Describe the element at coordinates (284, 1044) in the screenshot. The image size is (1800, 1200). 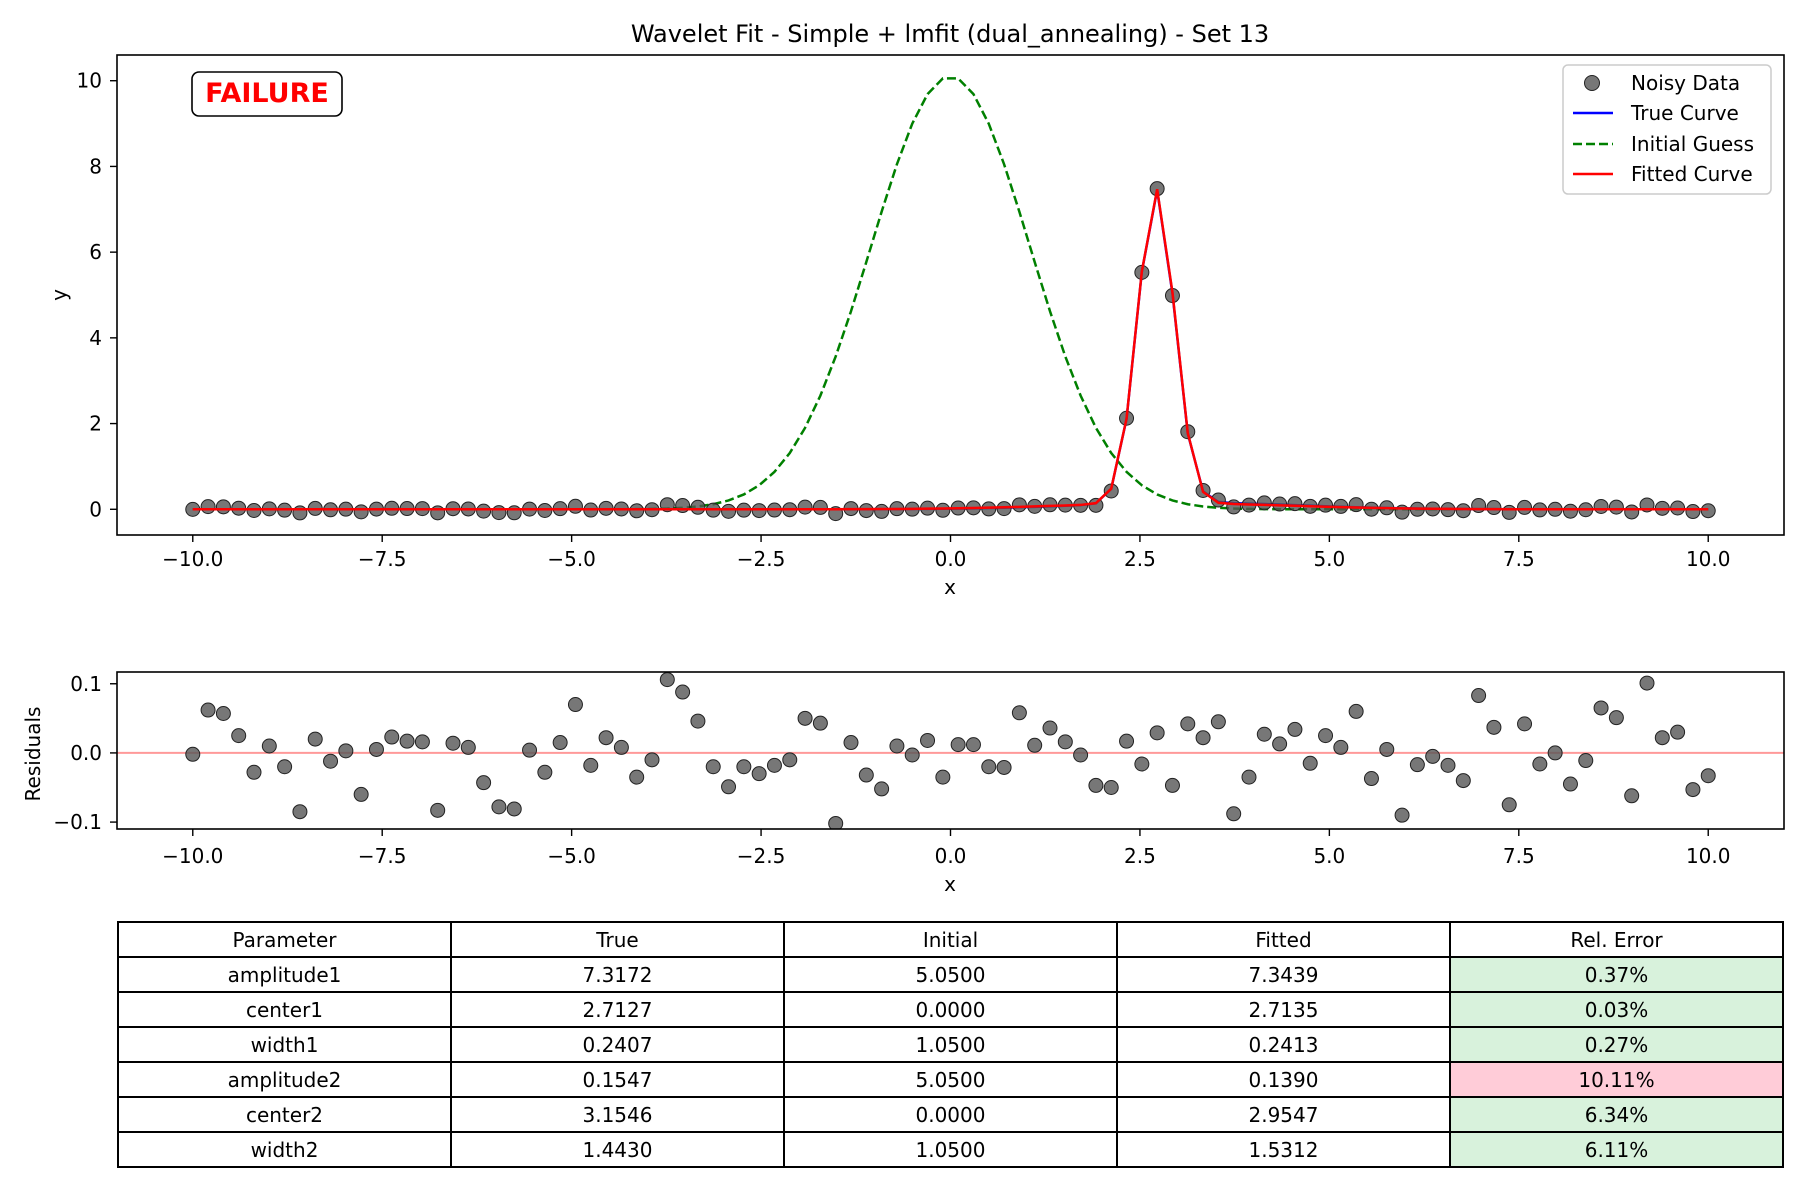
I see `param-name-cell: width1` at that location.